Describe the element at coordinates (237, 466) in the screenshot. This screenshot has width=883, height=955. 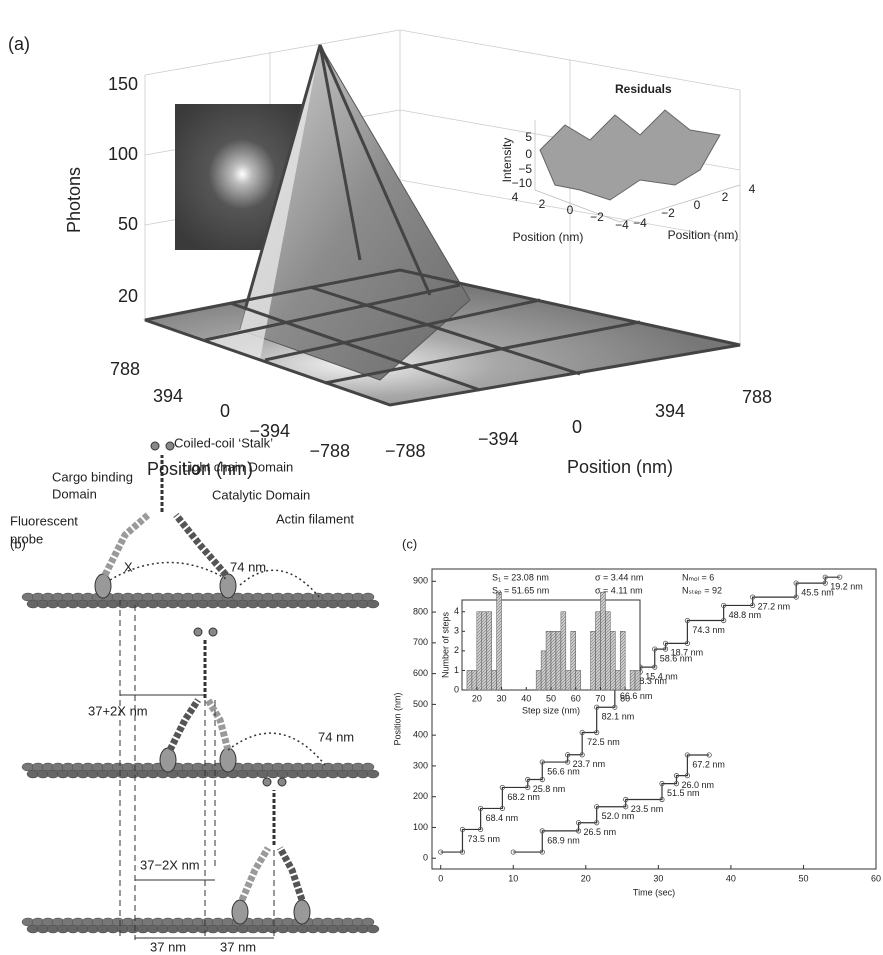
I see `label: Light chain Domain` at that location.